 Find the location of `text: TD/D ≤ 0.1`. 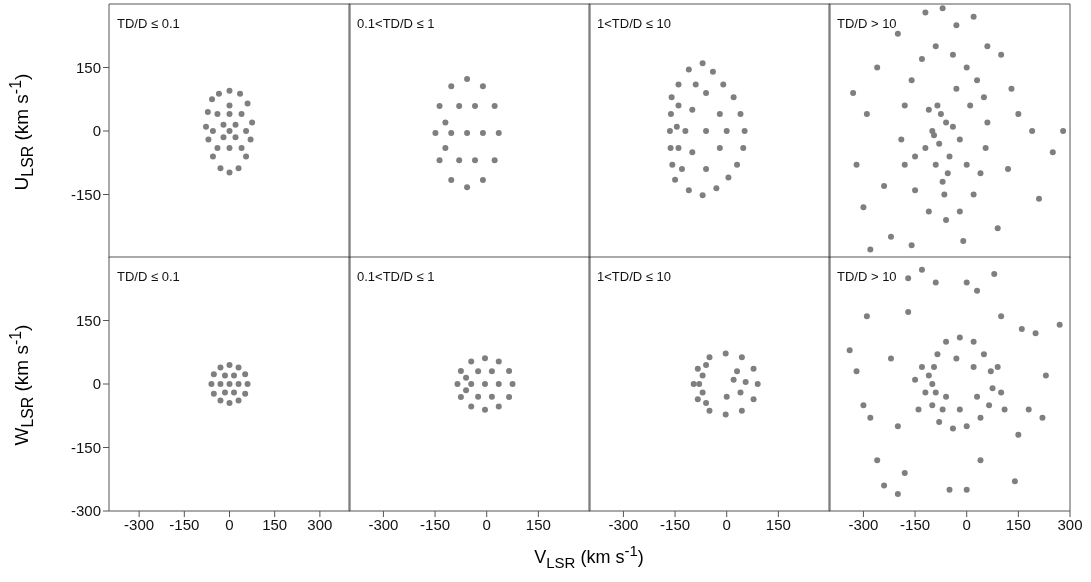

text: TD/D ≤ 0.1 is located at coordinates (148, 23).